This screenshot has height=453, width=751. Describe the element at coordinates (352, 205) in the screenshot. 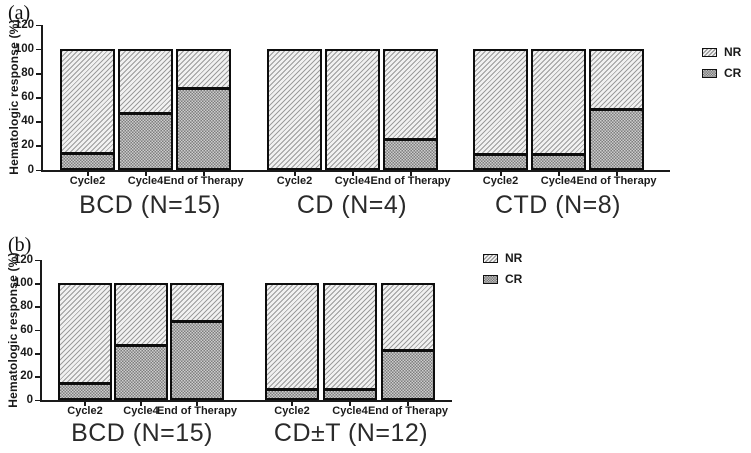

I see `group-label: CD (N=4)` at that location.